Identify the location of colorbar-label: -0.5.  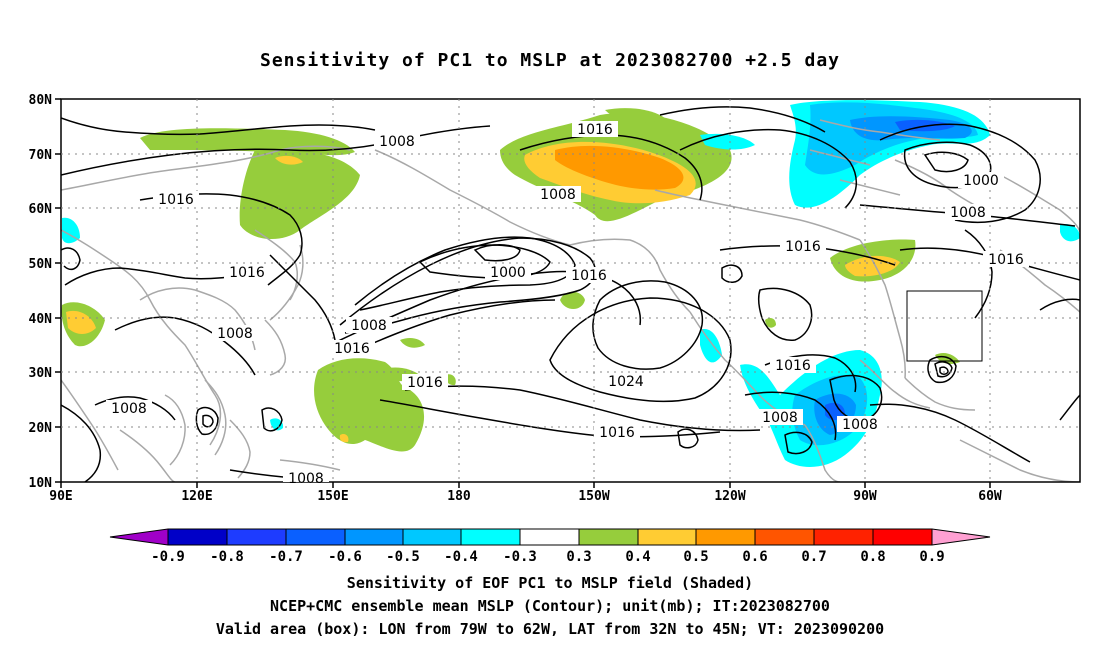
(403, 557).